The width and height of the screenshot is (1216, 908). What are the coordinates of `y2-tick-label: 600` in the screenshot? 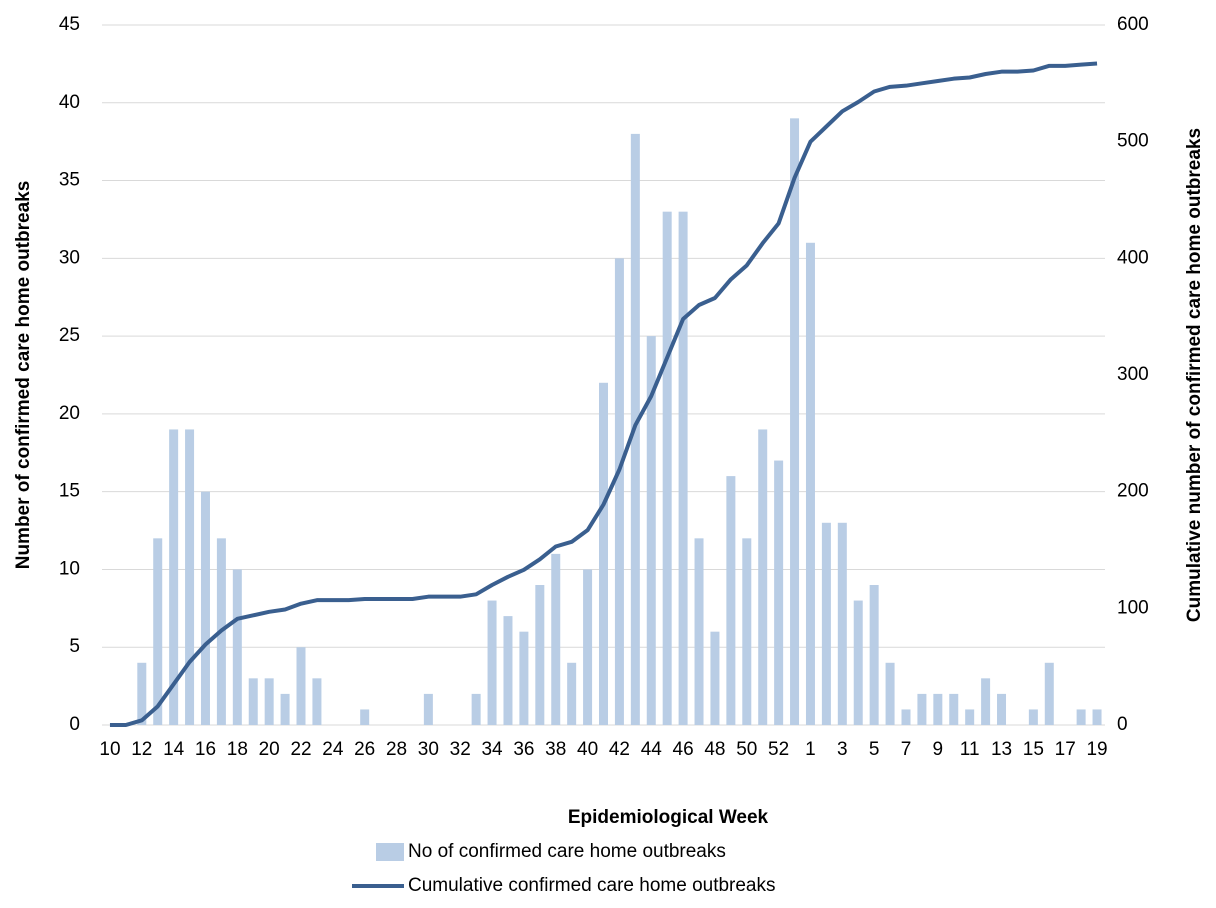 It's located at (1133, 24).